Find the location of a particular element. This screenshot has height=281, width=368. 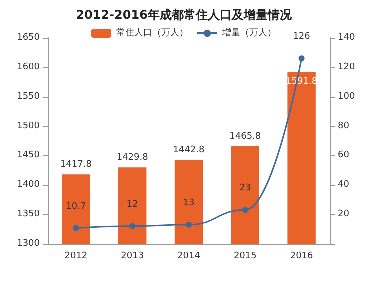

y2-tick-label: 80 is located at coordinates (344, 126).